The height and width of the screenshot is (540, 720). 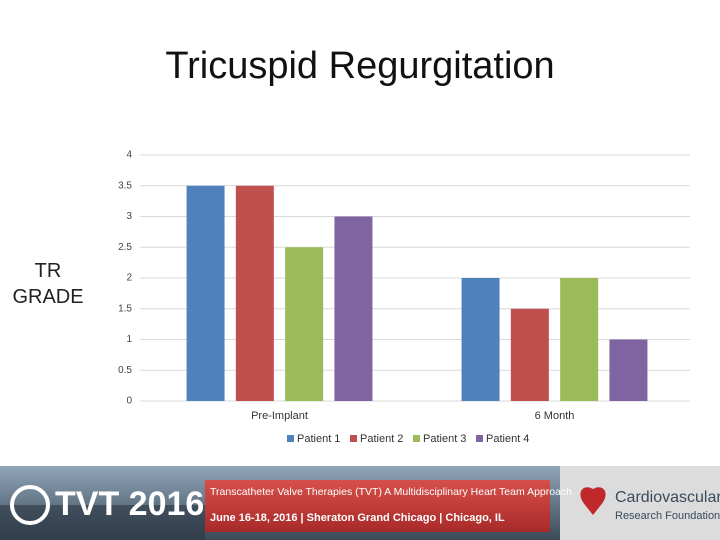 I want to click on org-name: Cardiovascular, so click(x=667, y=497).